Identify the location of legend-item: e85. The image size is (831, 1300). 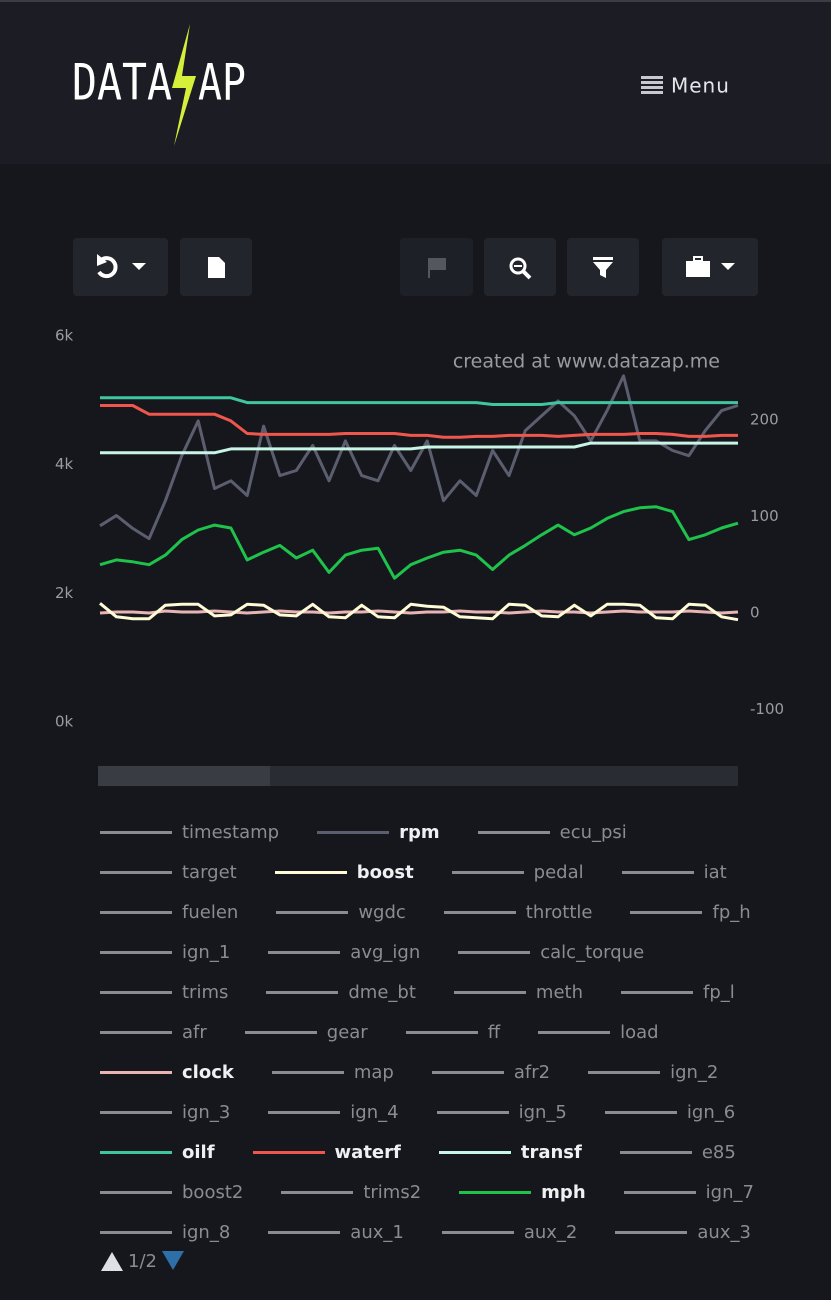
(677, 1152).